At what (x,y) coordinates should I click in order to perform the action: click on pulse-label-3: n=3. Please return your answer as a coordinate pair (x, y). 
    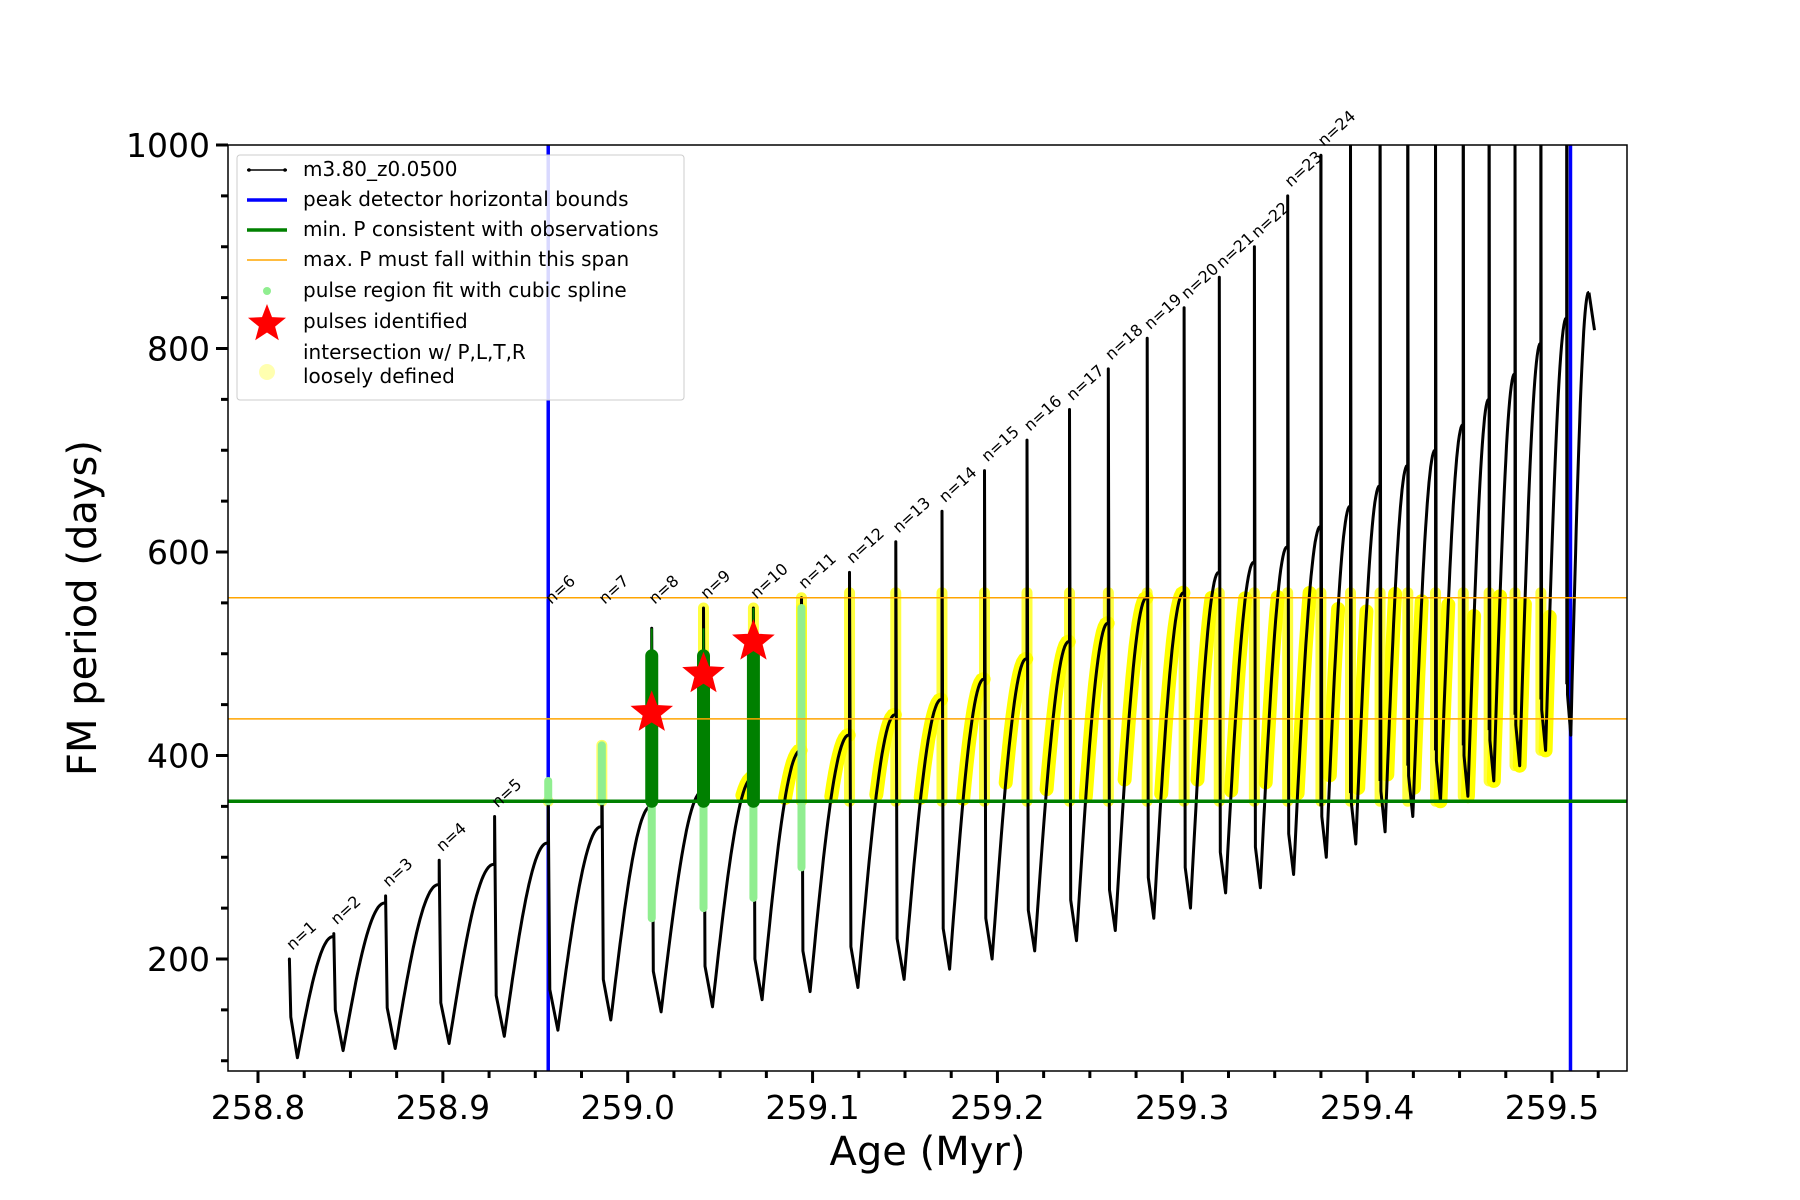
    Looking at the image, I should click on (398, 872).